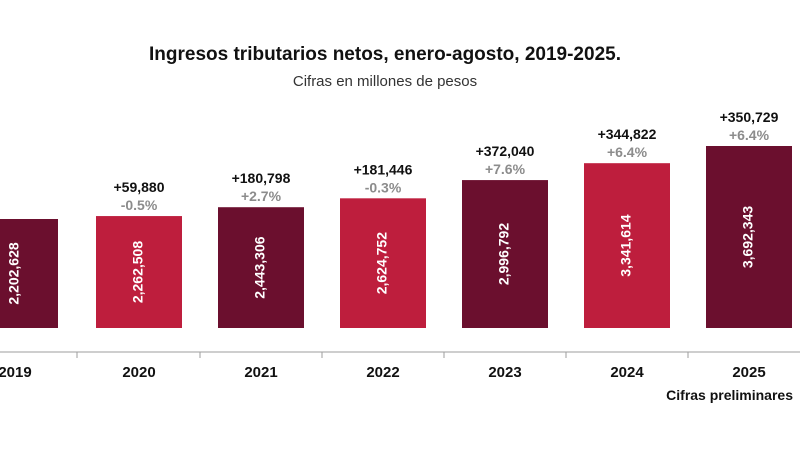  I want to click on bar-2023, so click(505, 254).